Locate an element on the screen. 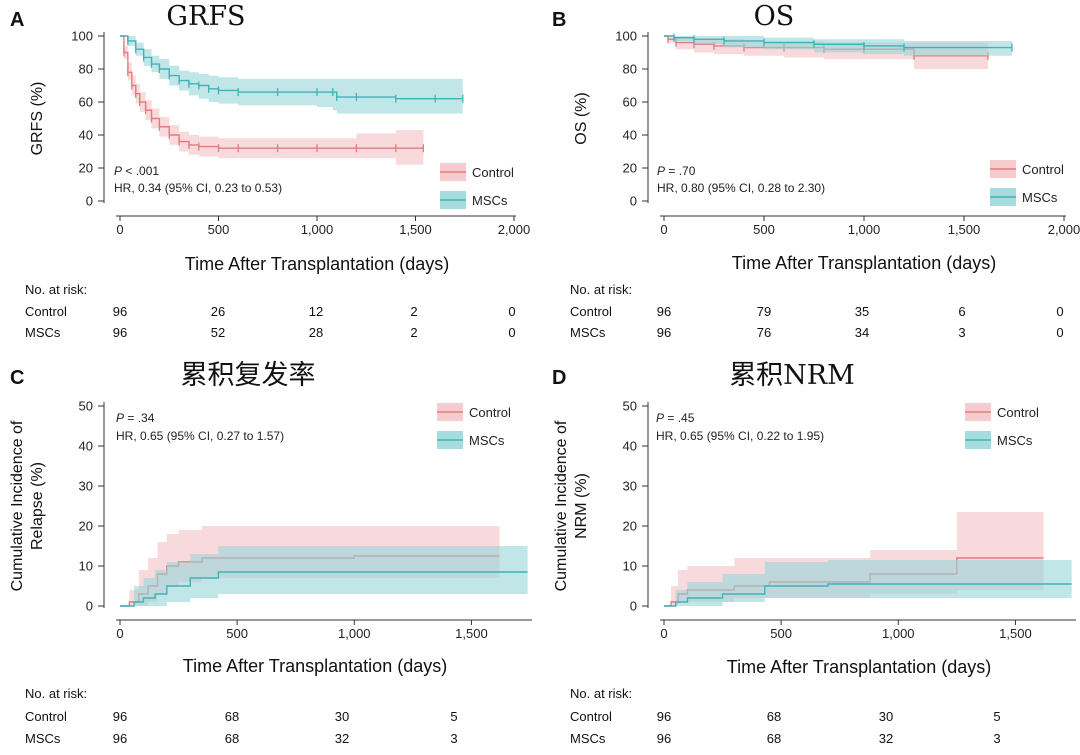 The width and height of the screenshot is (1080, 755). hazard-ratio-text: HR, 0.65 (95% CI, 0.27 to 1.57) is located at coordinates (200, 436).